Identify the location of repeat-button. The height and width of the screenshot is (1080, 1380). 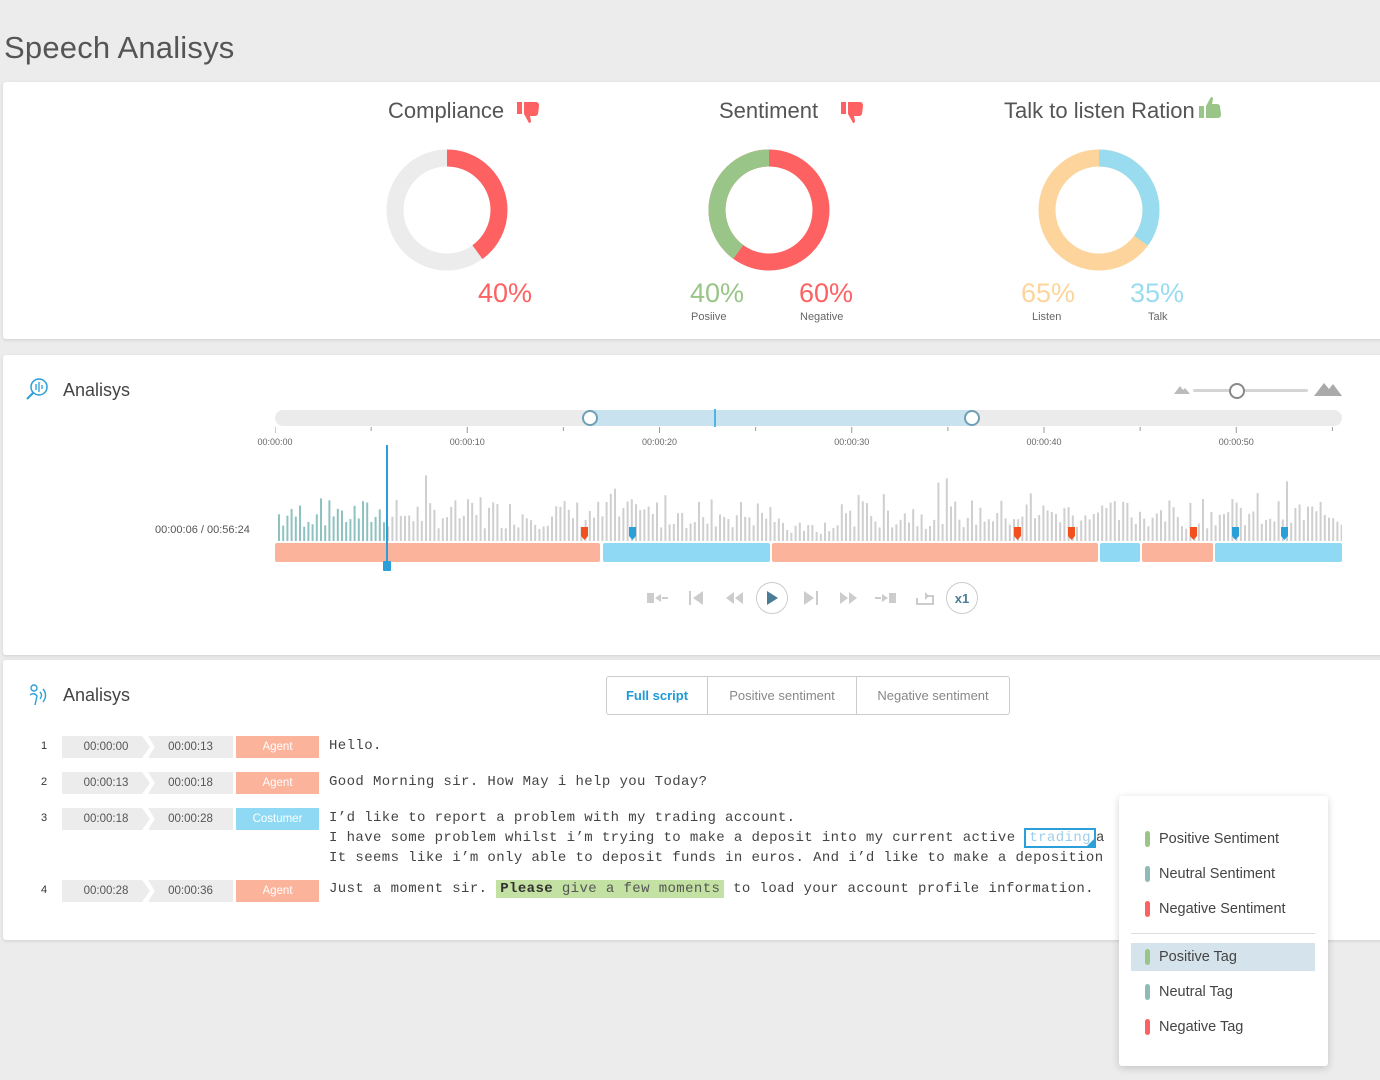
(925, 598).